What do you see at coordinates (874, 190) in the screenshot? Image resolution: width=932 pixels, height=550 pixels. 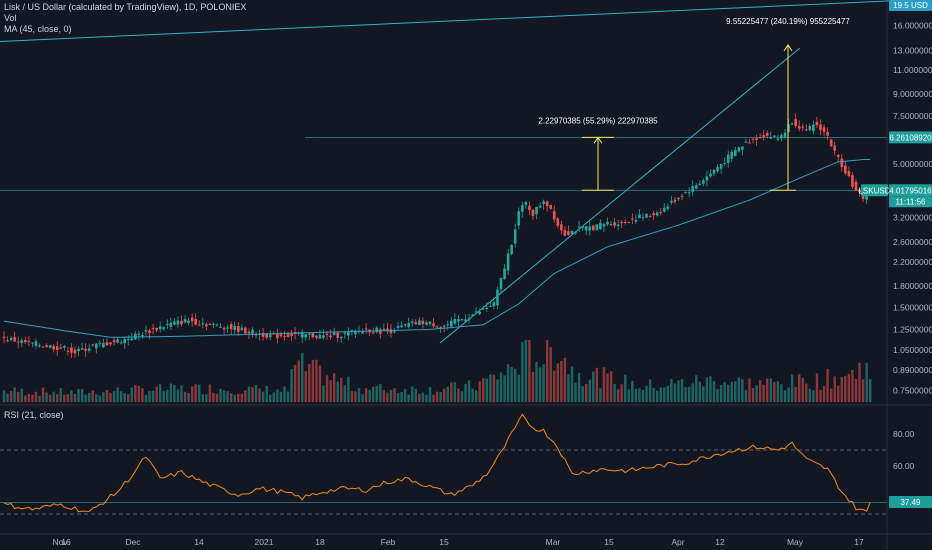 I see `symbol-badge-bg` at bounding box center [874, 190].